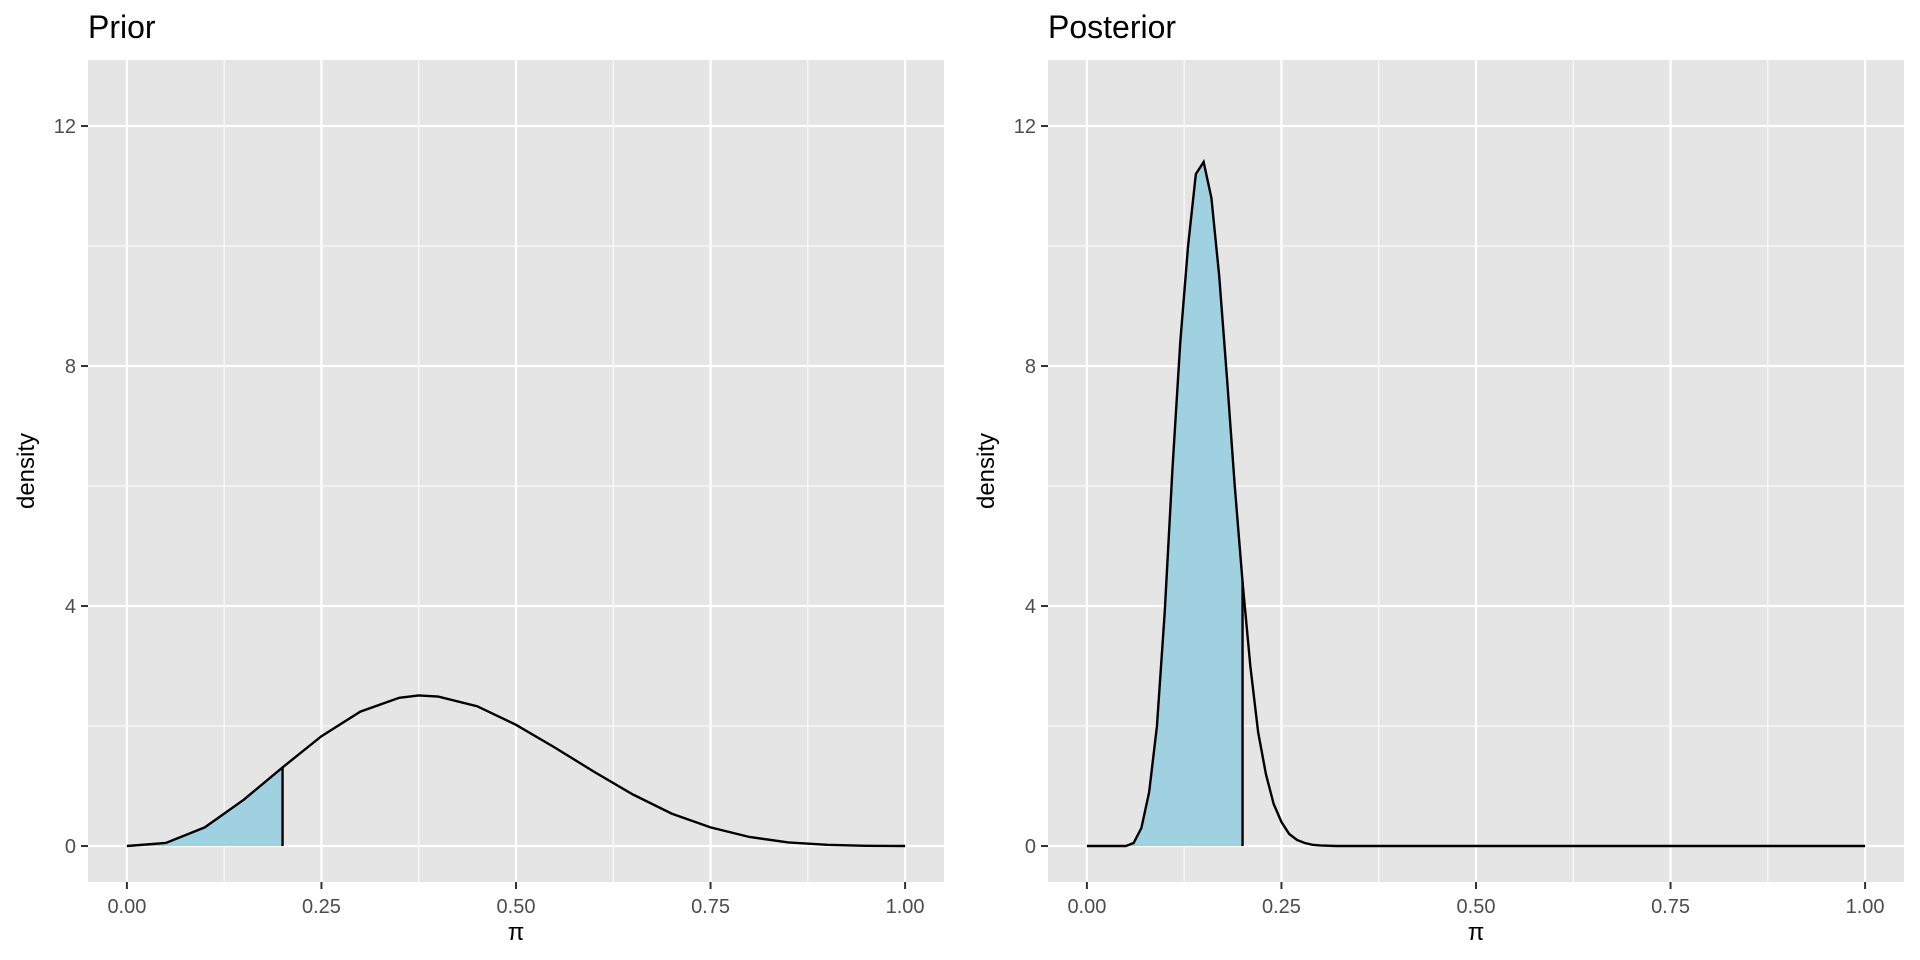 Image resolution: width=1920 pixels, height=960 pixels. What do you see at coordinates (710, 907) in the screenshot?
I see `prior-x-tick-label: 0.75` at bounding box center [710, 907].